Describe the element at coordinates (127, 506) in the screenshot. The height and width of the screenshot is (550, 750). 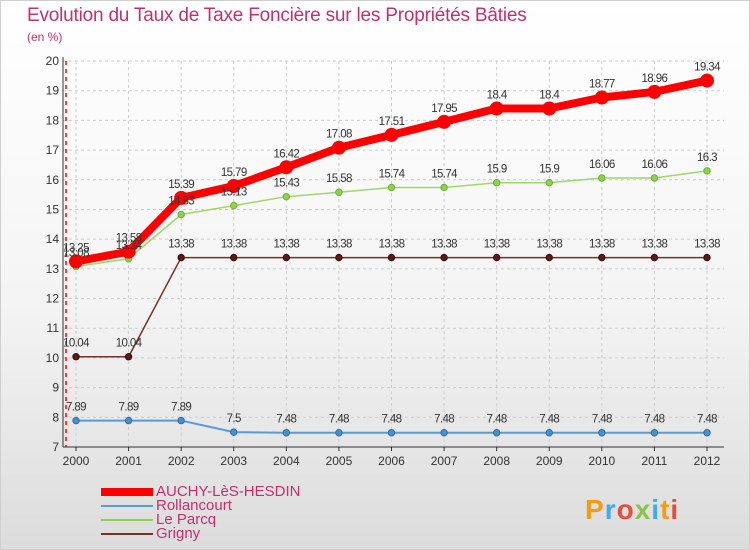
I see `legend-swatch-rollancourt` at that location.